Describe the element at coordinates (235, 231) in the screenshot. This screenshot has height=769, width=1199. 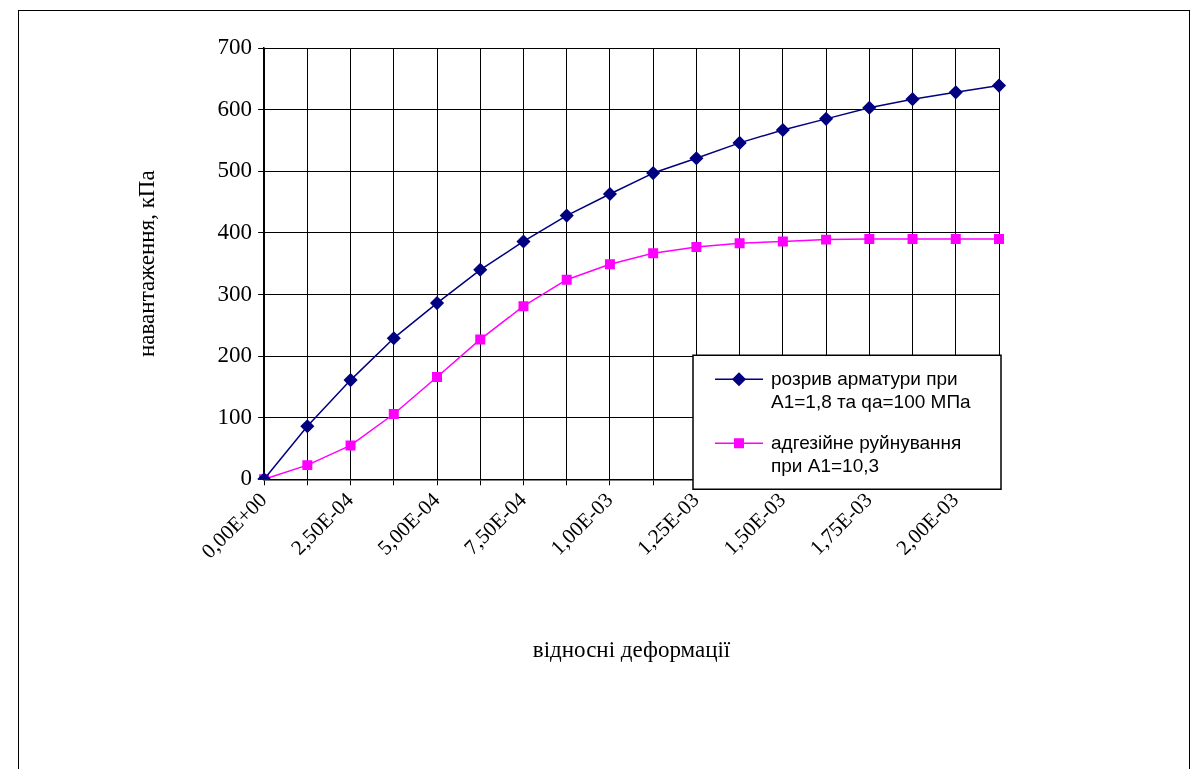
I see `y-tick-label: 400` at that location.